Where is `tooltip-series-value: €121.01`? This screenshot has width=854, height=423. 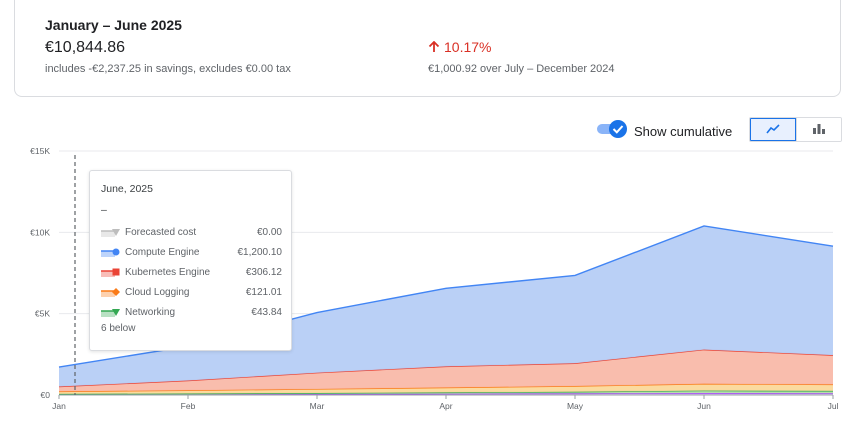 tooltip-series-value: €121.01 is located at coordinates (263, 292).